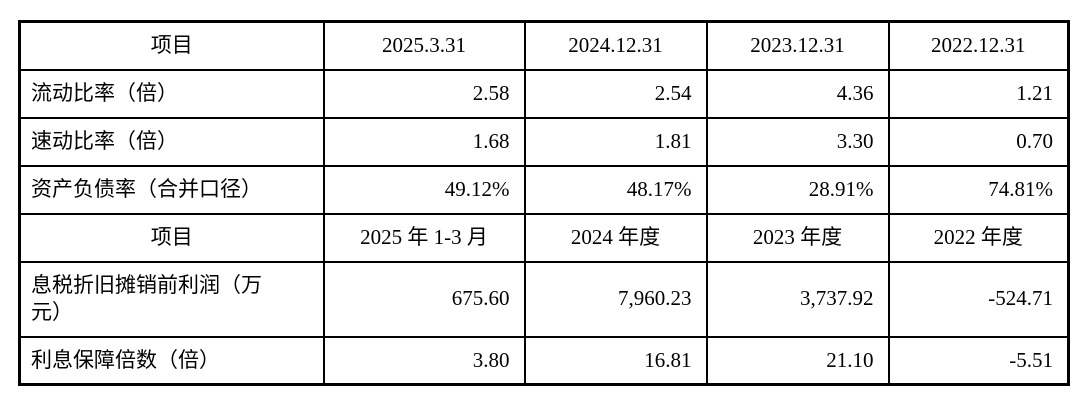  I want to click on table-row-current-ratio: 流动比率（倍） 2.58 2.54 4.36 1.21, so click(544, 93).